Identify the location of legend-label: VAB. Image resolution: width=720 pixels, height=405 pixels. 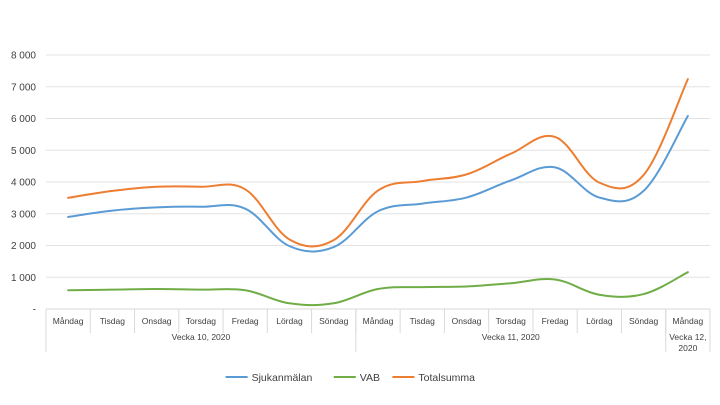
(370, 378).